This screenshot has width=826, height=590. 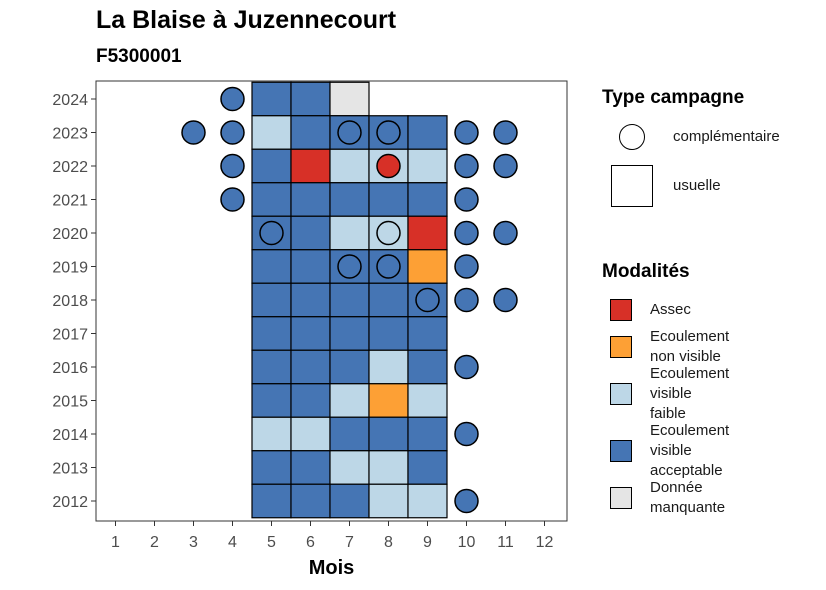 I want to click on x-tick-label: 7, so click(x=349, y=542).